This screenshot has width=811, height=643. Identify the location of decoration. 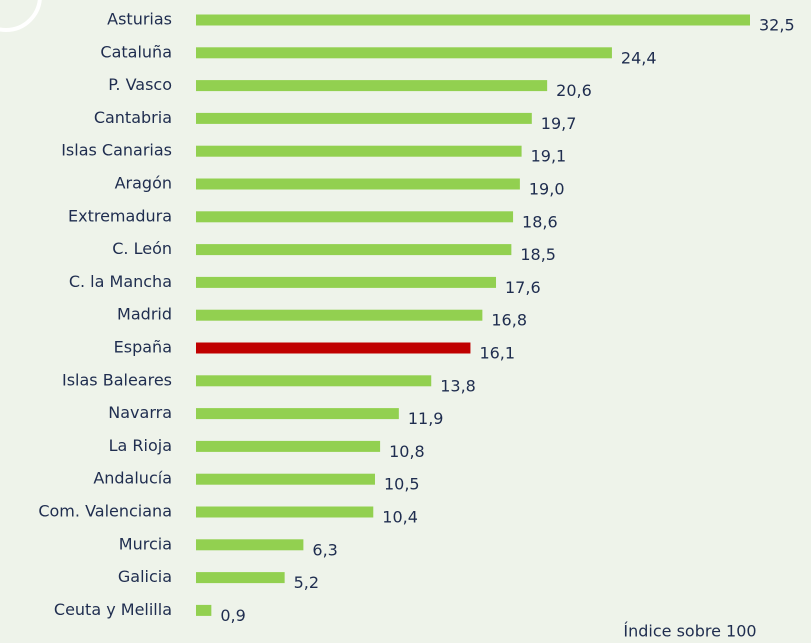
(21, 16).